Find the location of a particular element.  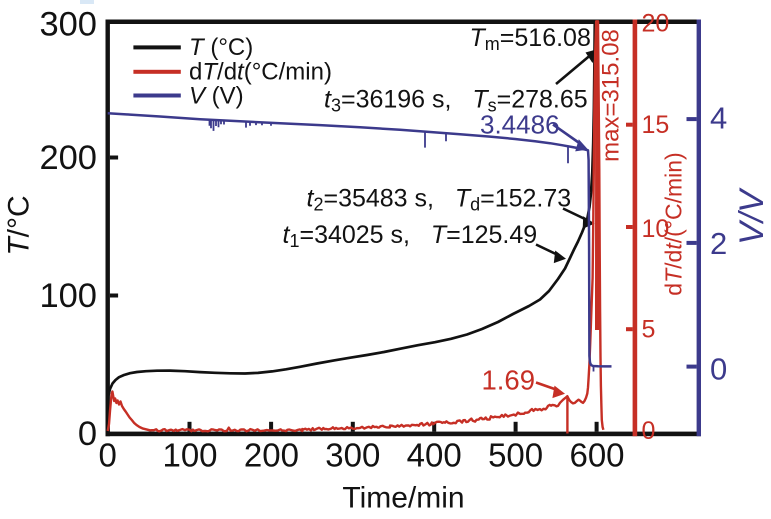

svg-text: 20 is located at coordinates (656, 24).